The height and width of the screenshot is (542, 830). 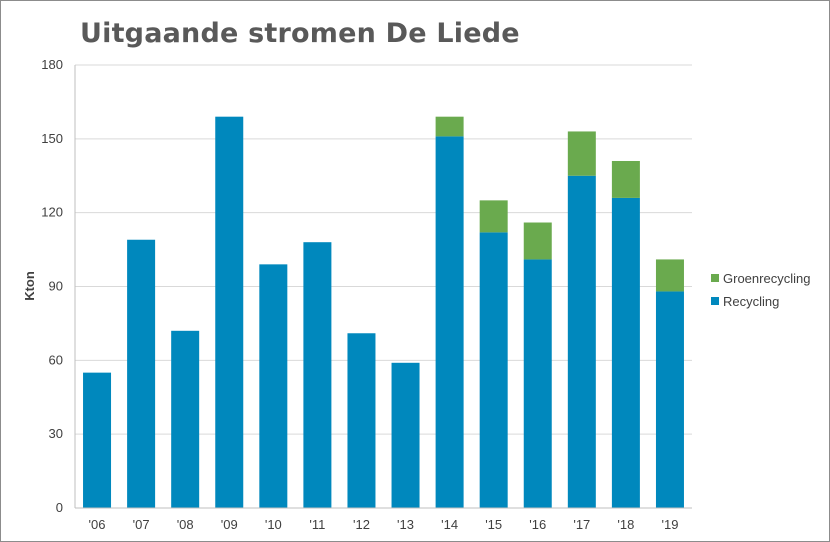 What do you see at coordinates (52, 64) in the screenshot?
I see `y-tick-label: 180` at bounding box center [52, 64].